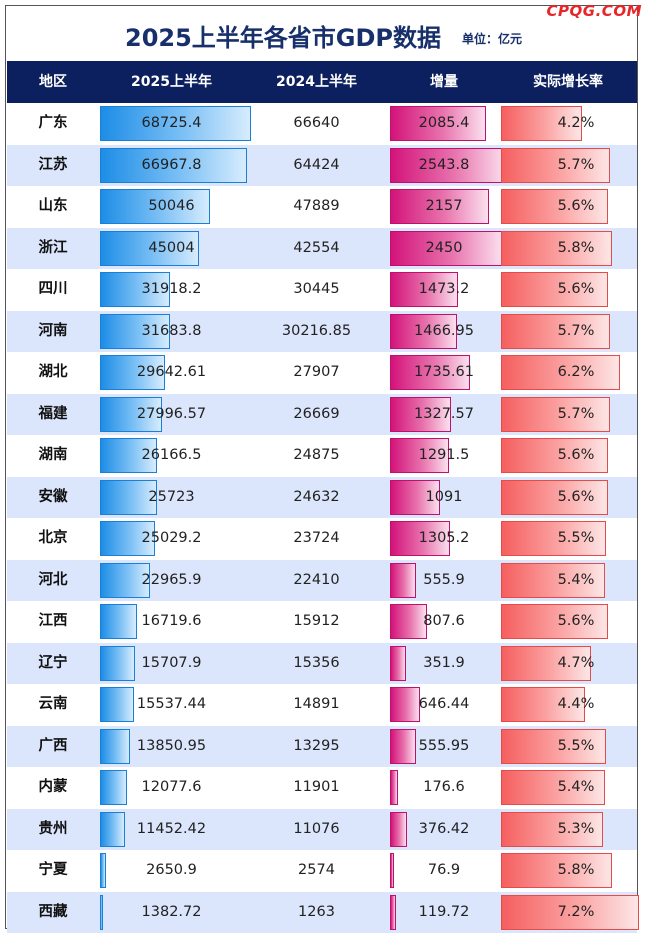 The height and width of the screenshot is (937, 650). I want to click on cell-increase: 376.42, so click(444, 828).